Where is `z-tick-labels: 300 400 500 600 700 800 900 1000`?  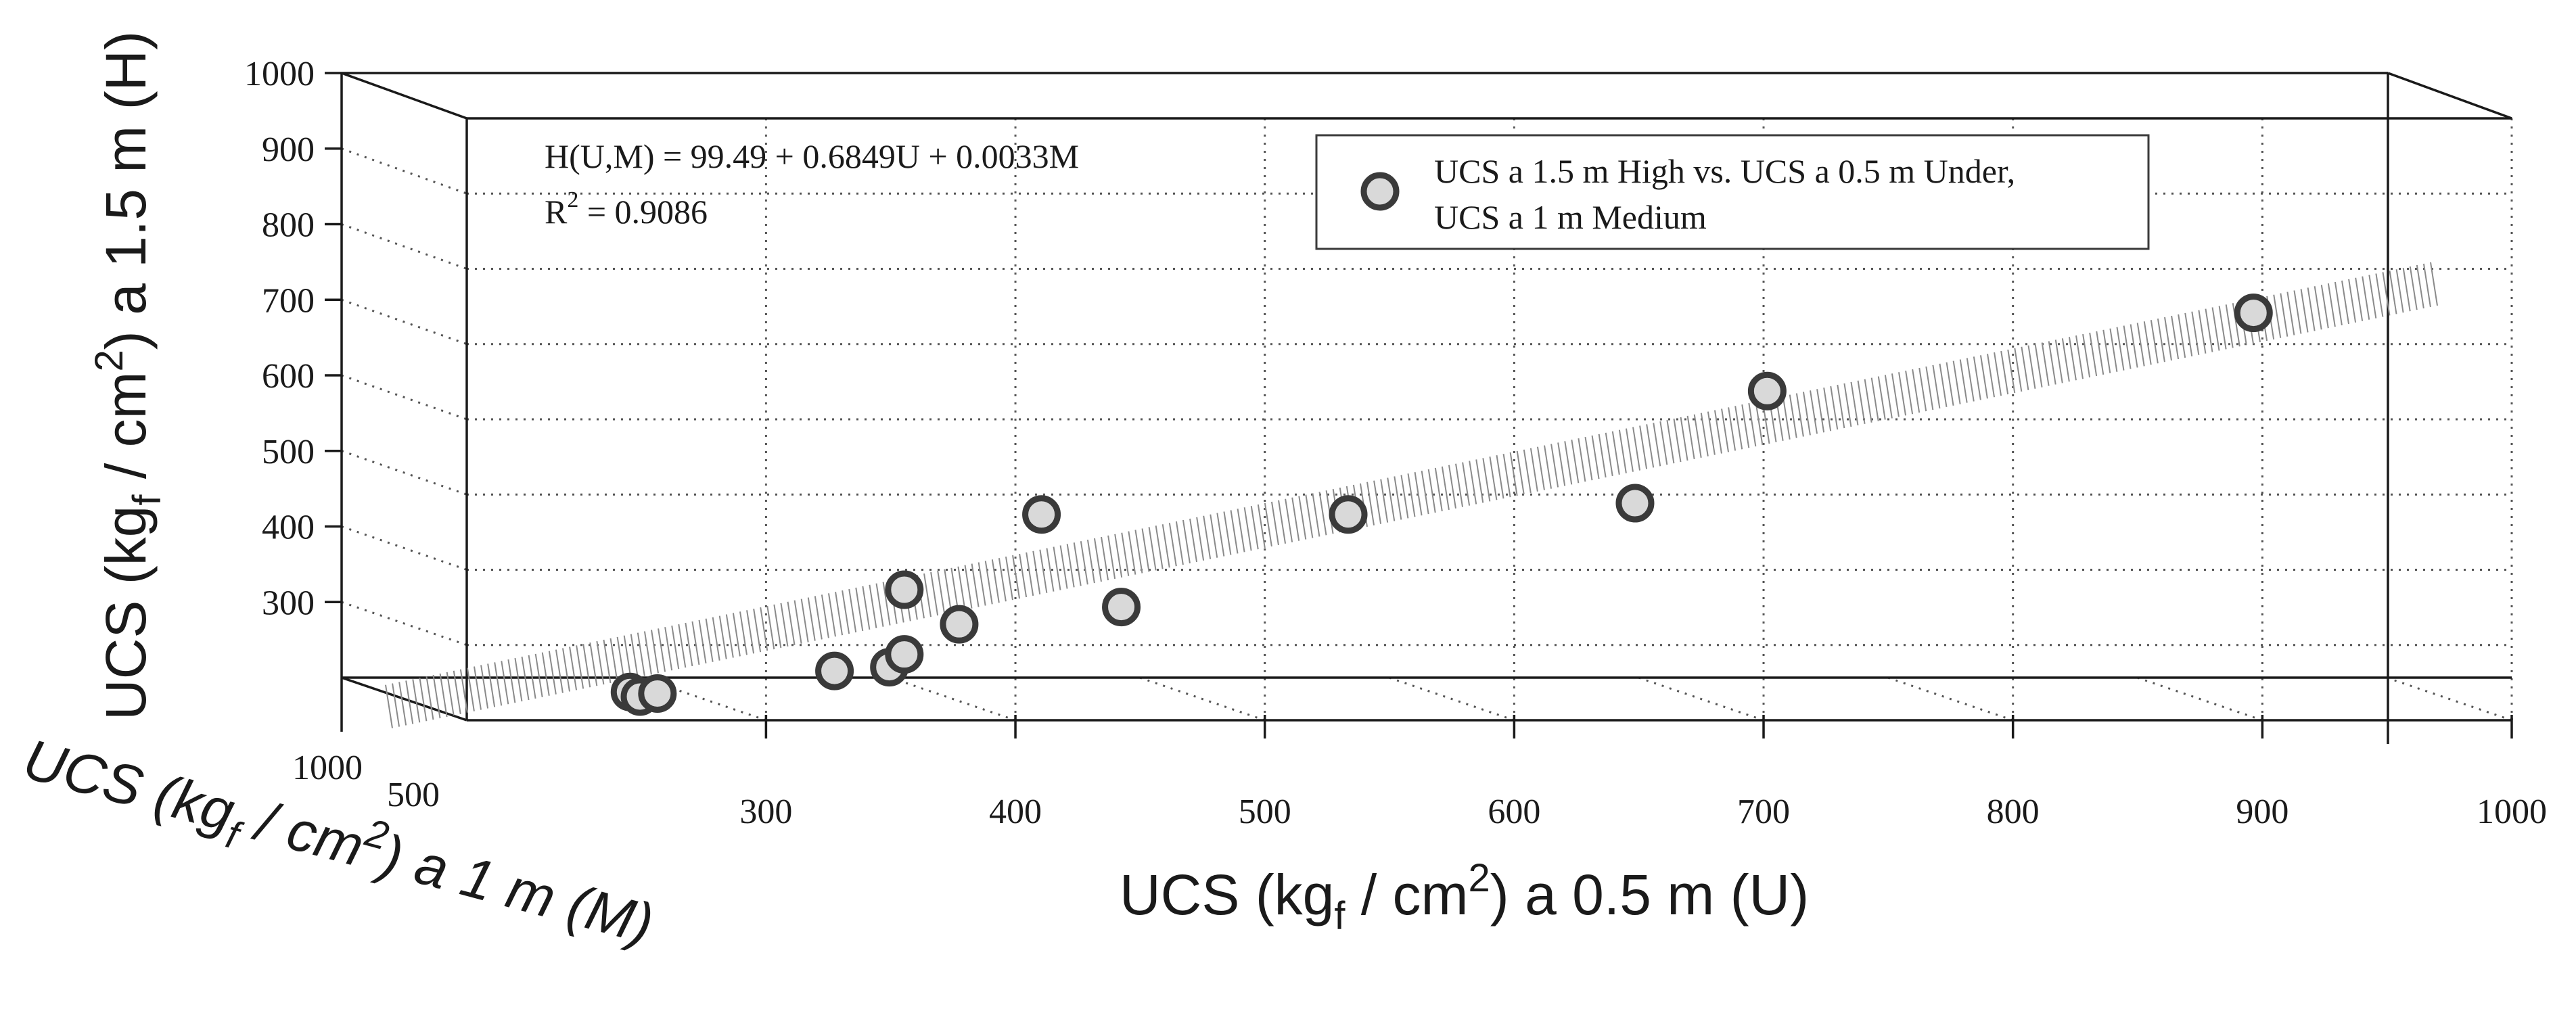 z-tick-labels: 300 400 500 600 700 800 900 1000 is located at coordinates (279, 338).